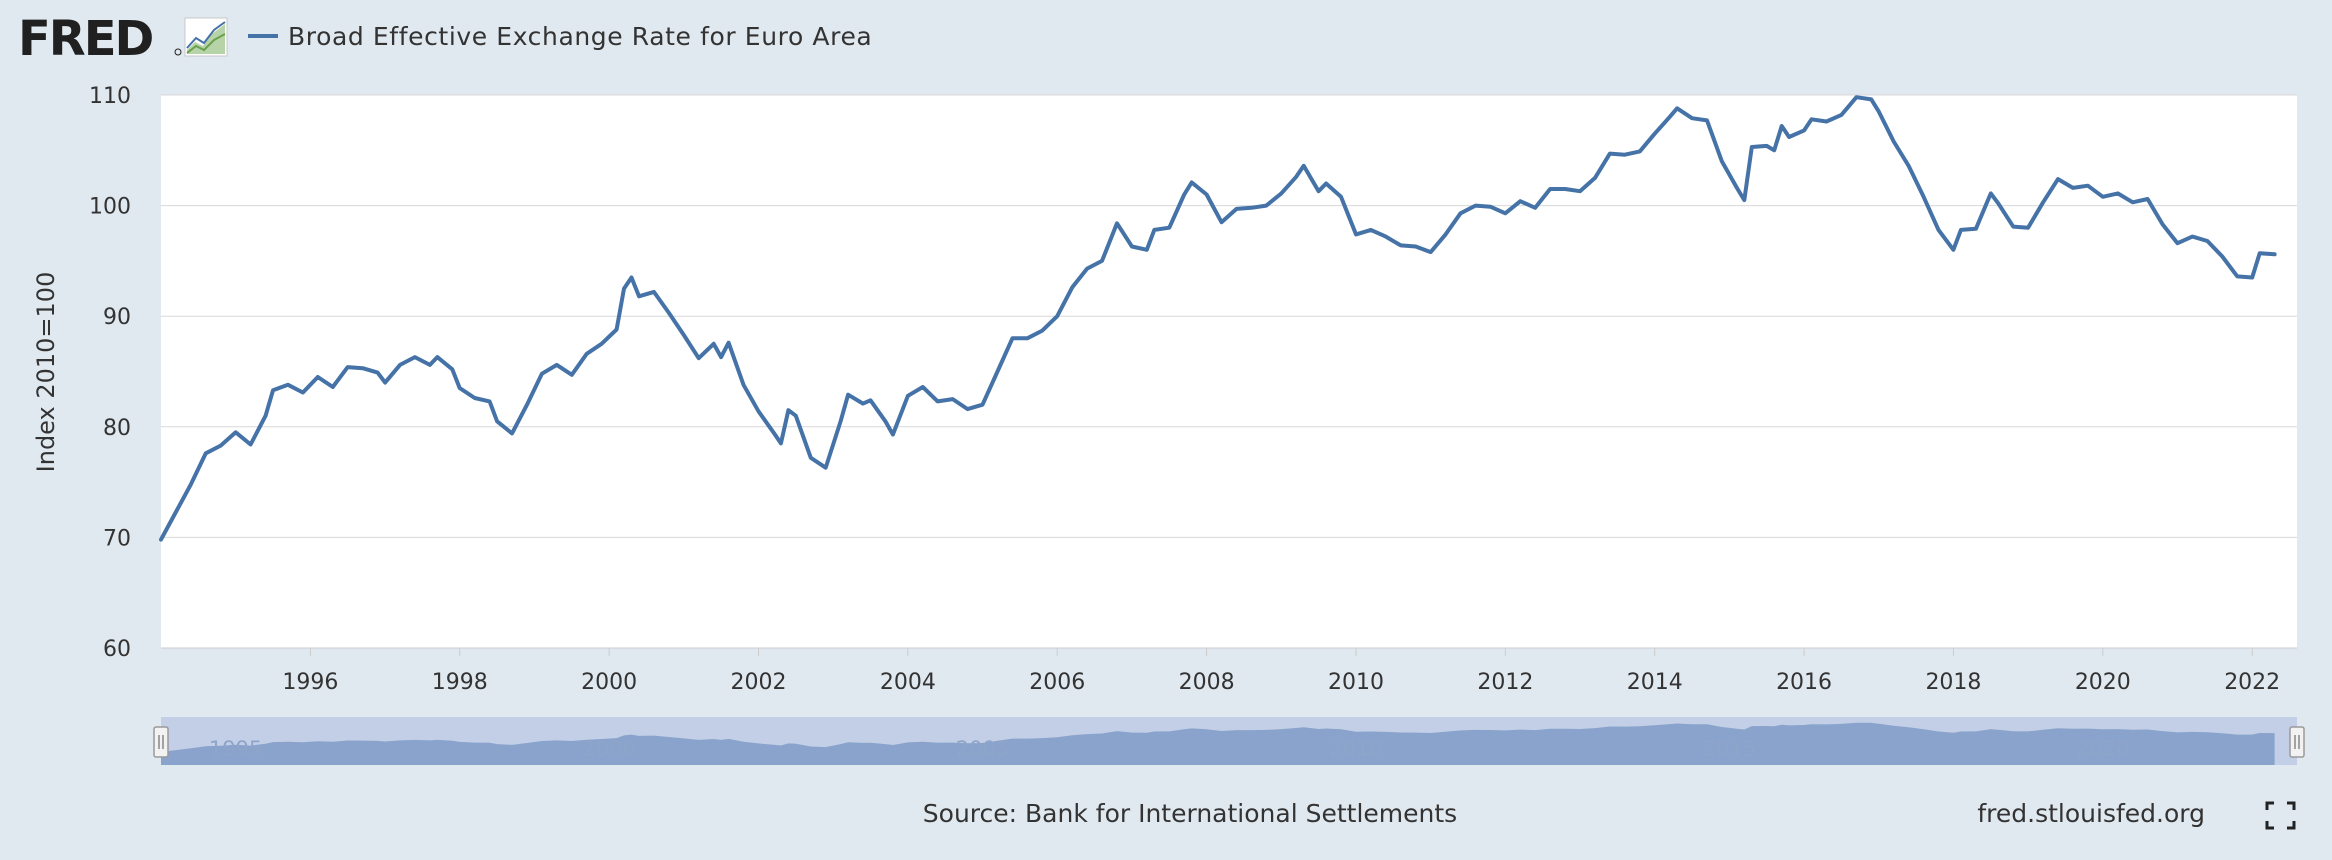 This screenshot has width=2332, height=860. I want to click on navigator-year-label: 2000, so click(608, 749).